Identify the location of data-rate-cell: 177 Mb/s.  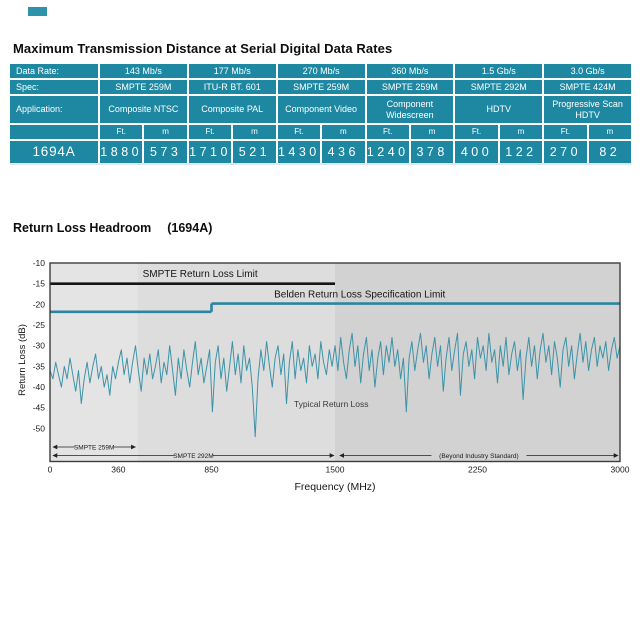
(232, 71).